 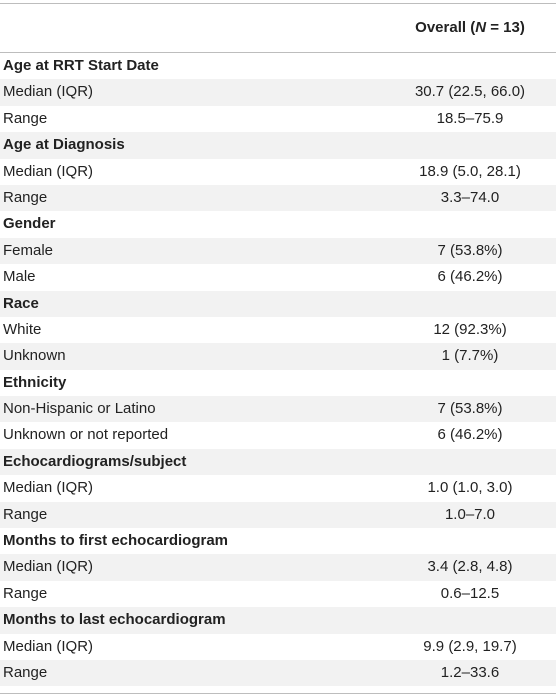 I want to click on overall-value-cell: 1 (7.7%), so click(x=470, y=356).